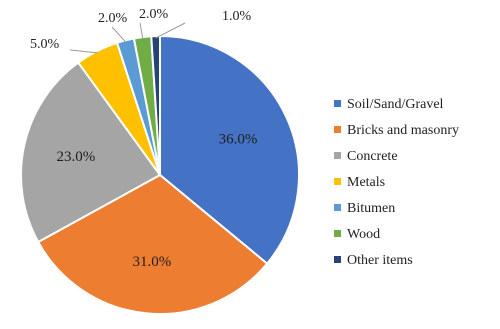 This screenshot has height=329, width=500. I want to click on legend-label: Wood, so click(363, 234).